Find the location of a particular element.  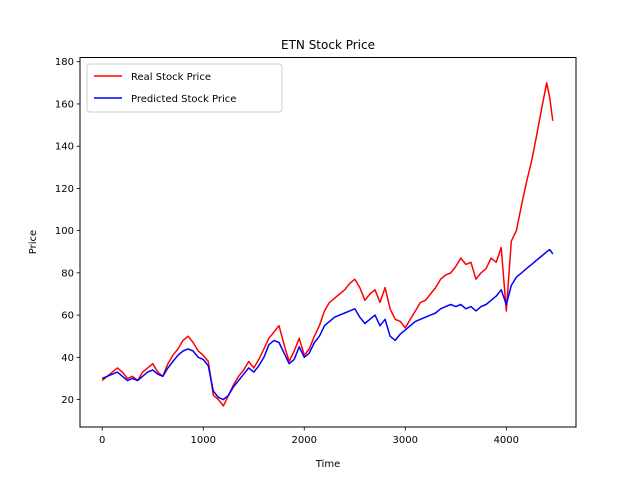

y-tick-label: 80 is located at coordinates (67, 273).